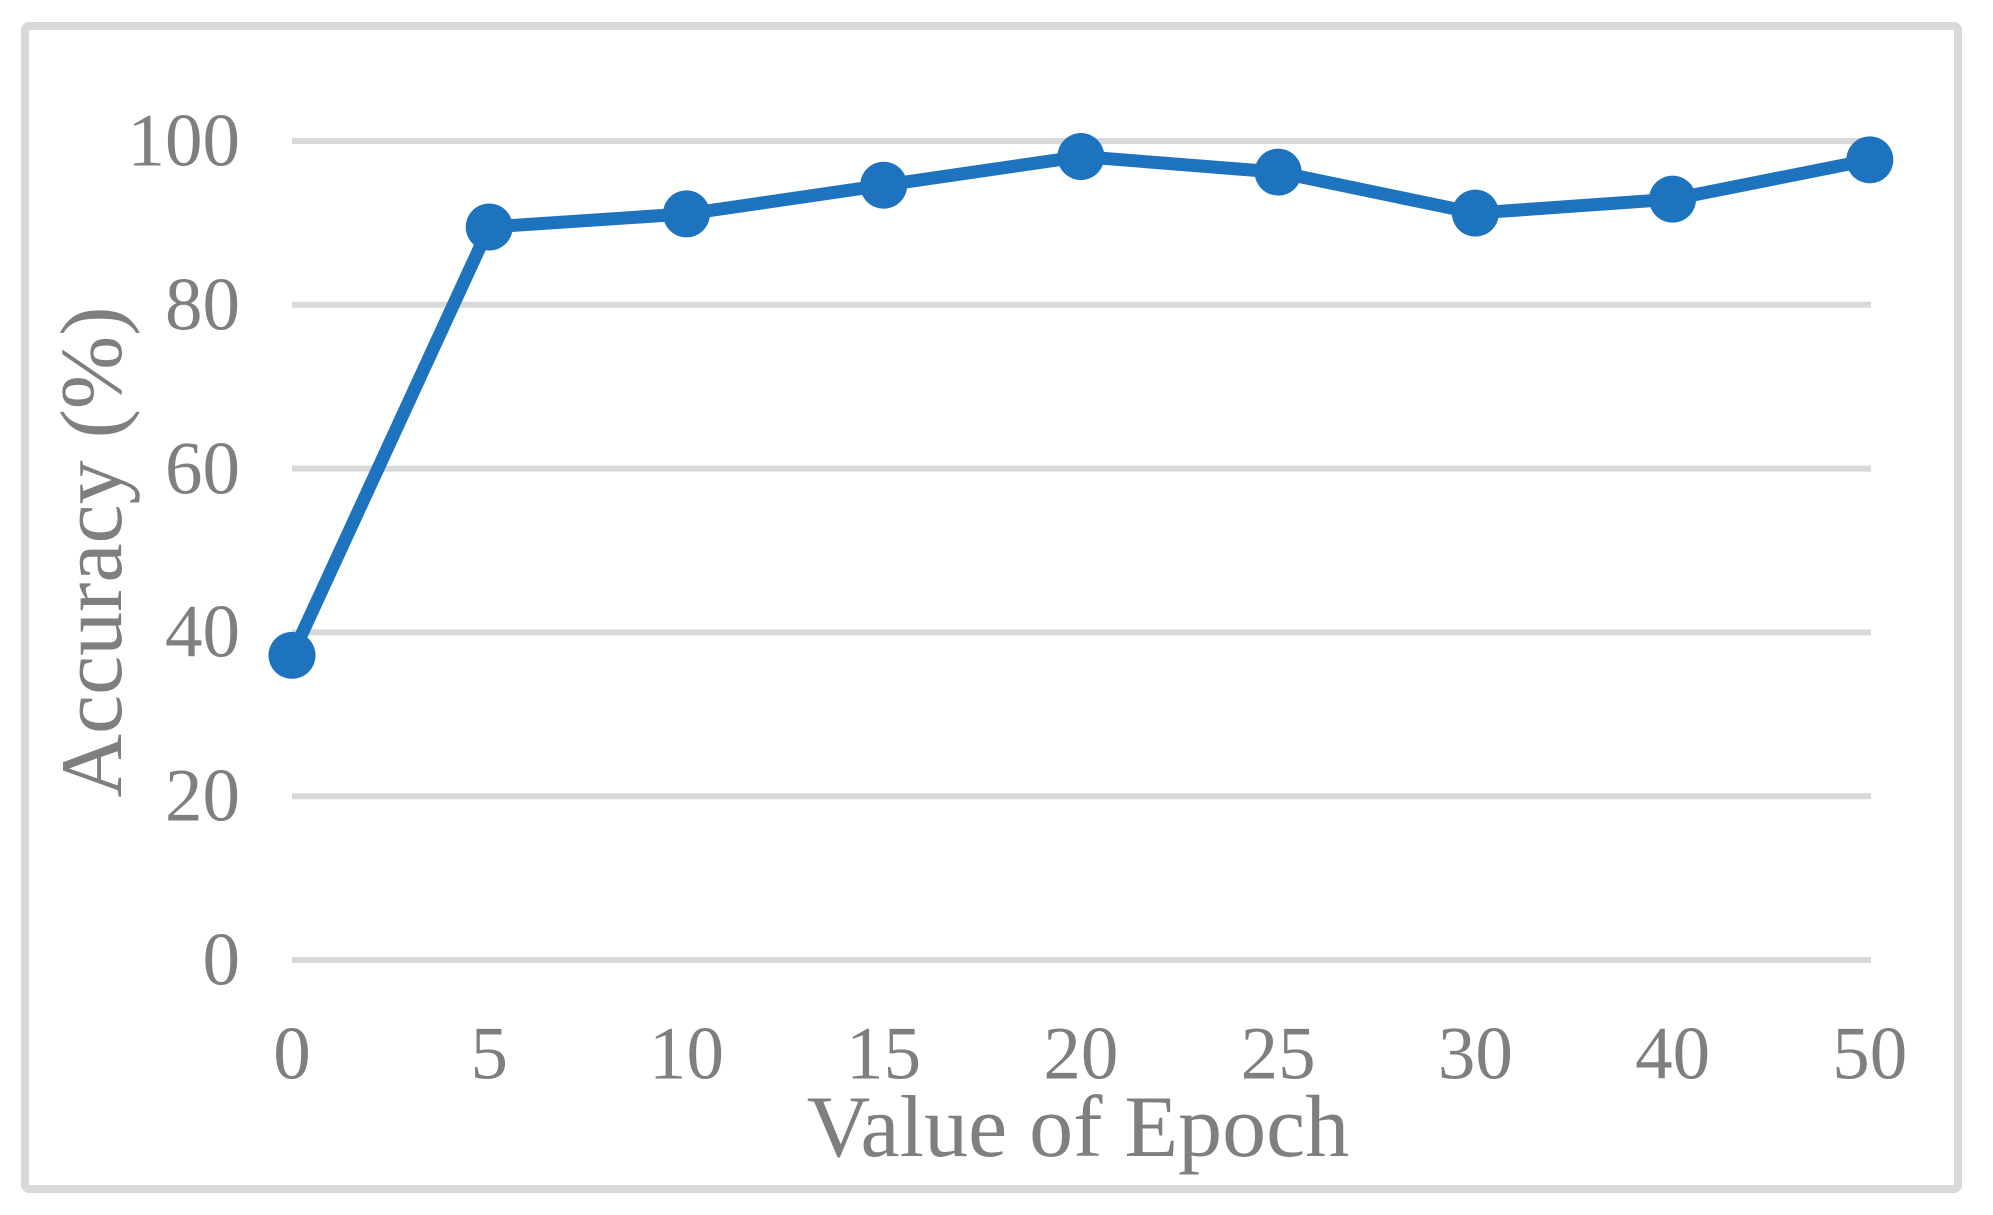  What do you see at coordinates (92, 552) in the screenshot?
I see `y-axis-title: Accuracy (%)` at bounding box center [92, 552].